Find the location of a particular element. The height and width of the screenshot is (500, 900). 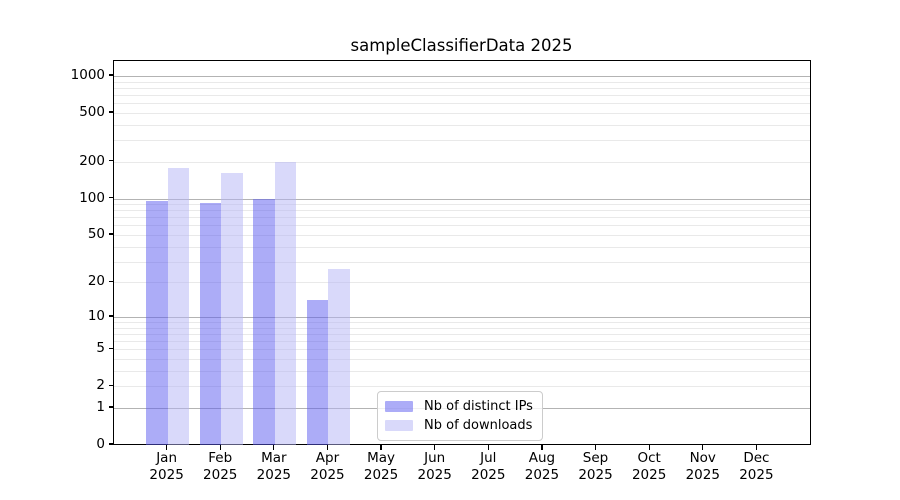

x-tick-label-jan: Jan 2025 is located at coordinates (167, 466).